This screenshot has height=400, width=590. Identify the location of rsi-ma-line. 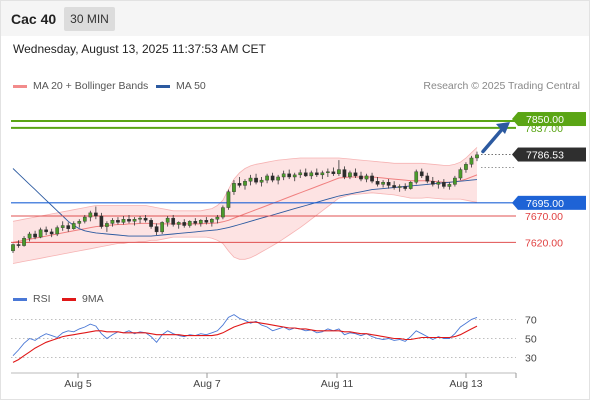
(245, 342).